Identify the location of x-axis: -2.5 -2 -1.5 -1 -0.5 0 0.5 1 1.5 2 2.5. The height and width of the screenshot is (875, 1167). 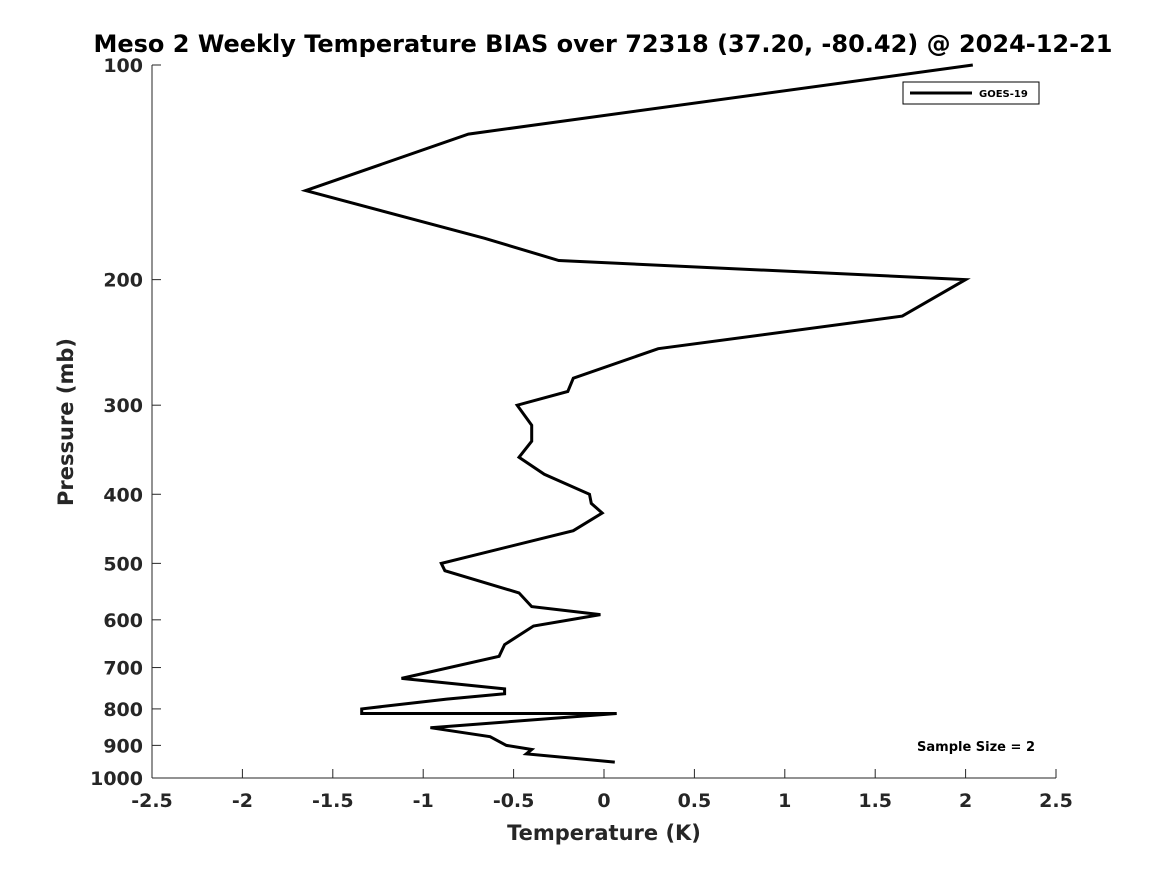
(602, 790).